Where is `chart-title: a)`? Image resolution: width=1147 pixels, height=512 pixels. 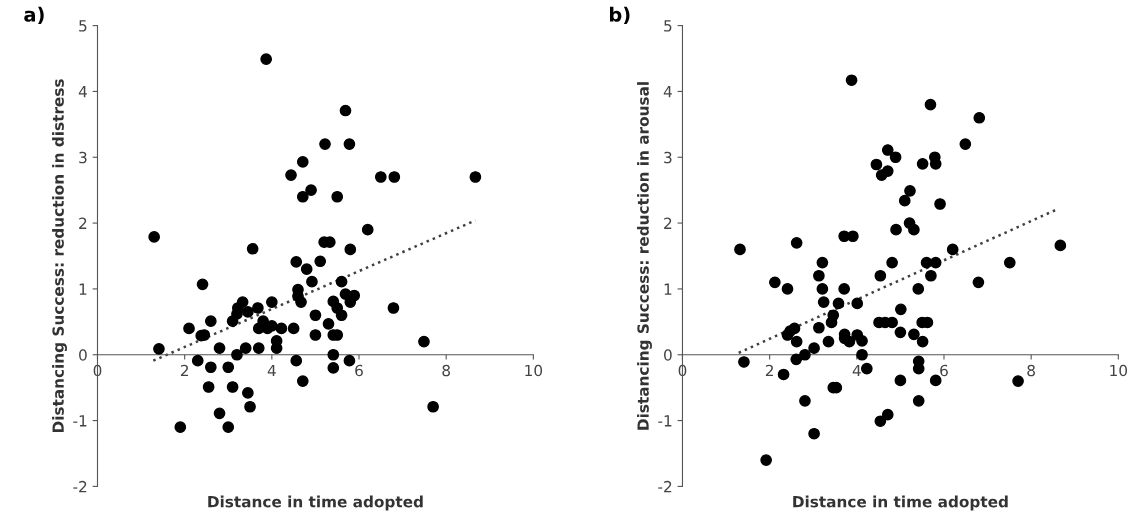 chart-title: a) is located at coordinates (34, 15).